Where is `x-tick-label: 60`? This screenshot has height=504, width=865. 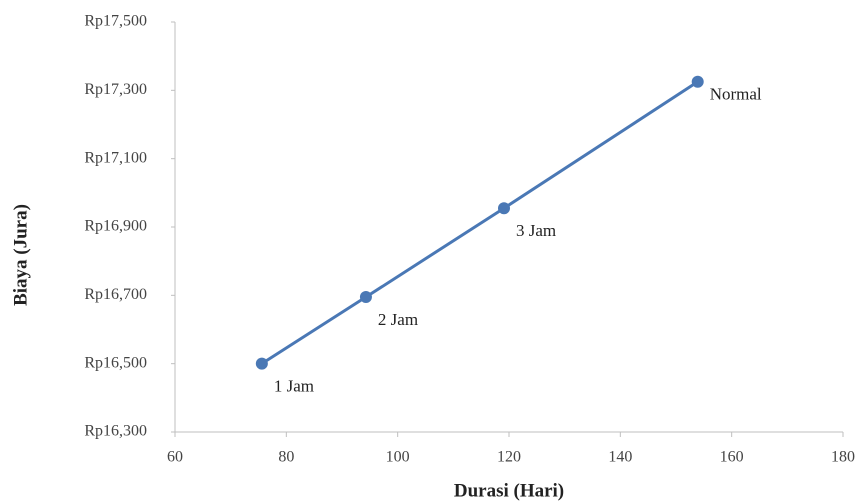 x-tick-label: 60 is located at coordinates (175, 457).